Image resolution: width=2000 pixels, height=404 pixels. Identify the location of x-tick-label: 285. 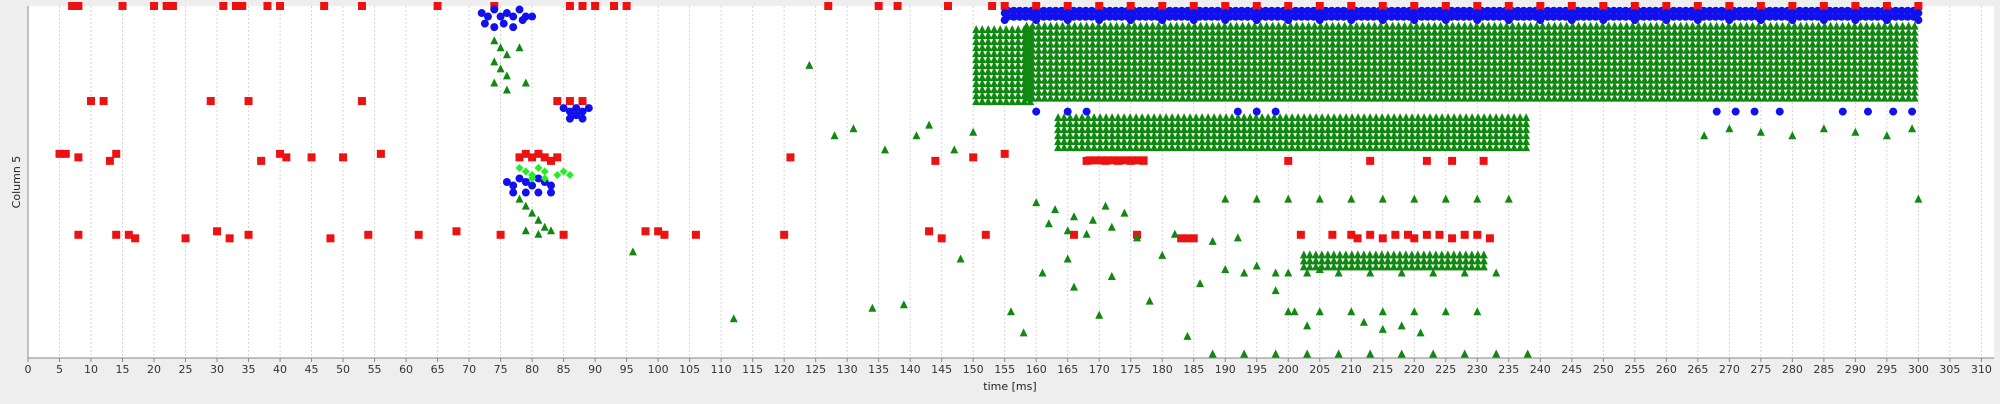
(1823, 369).